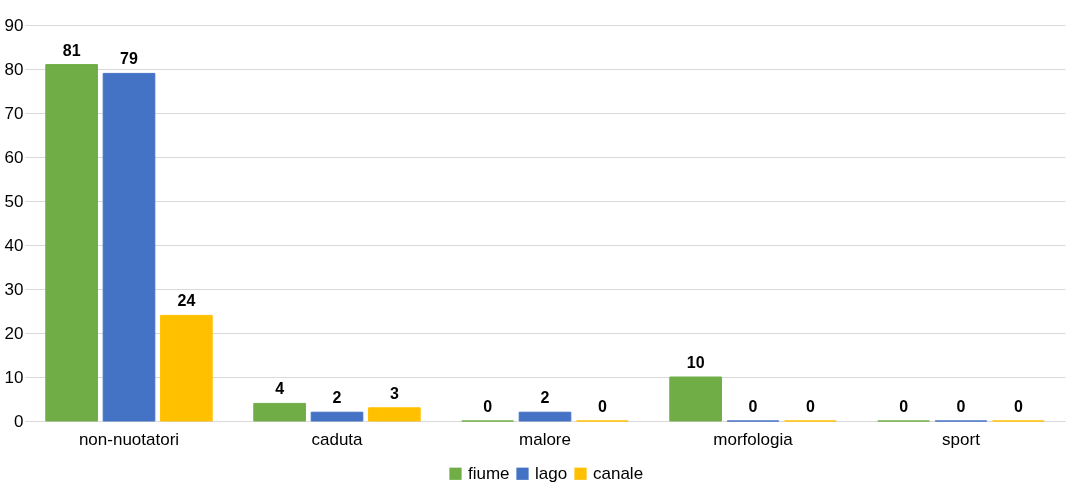  What do you see at coordinates (129, 59) in the screenshot?
I see `data-label: 79` at bounding box center [129, 59].